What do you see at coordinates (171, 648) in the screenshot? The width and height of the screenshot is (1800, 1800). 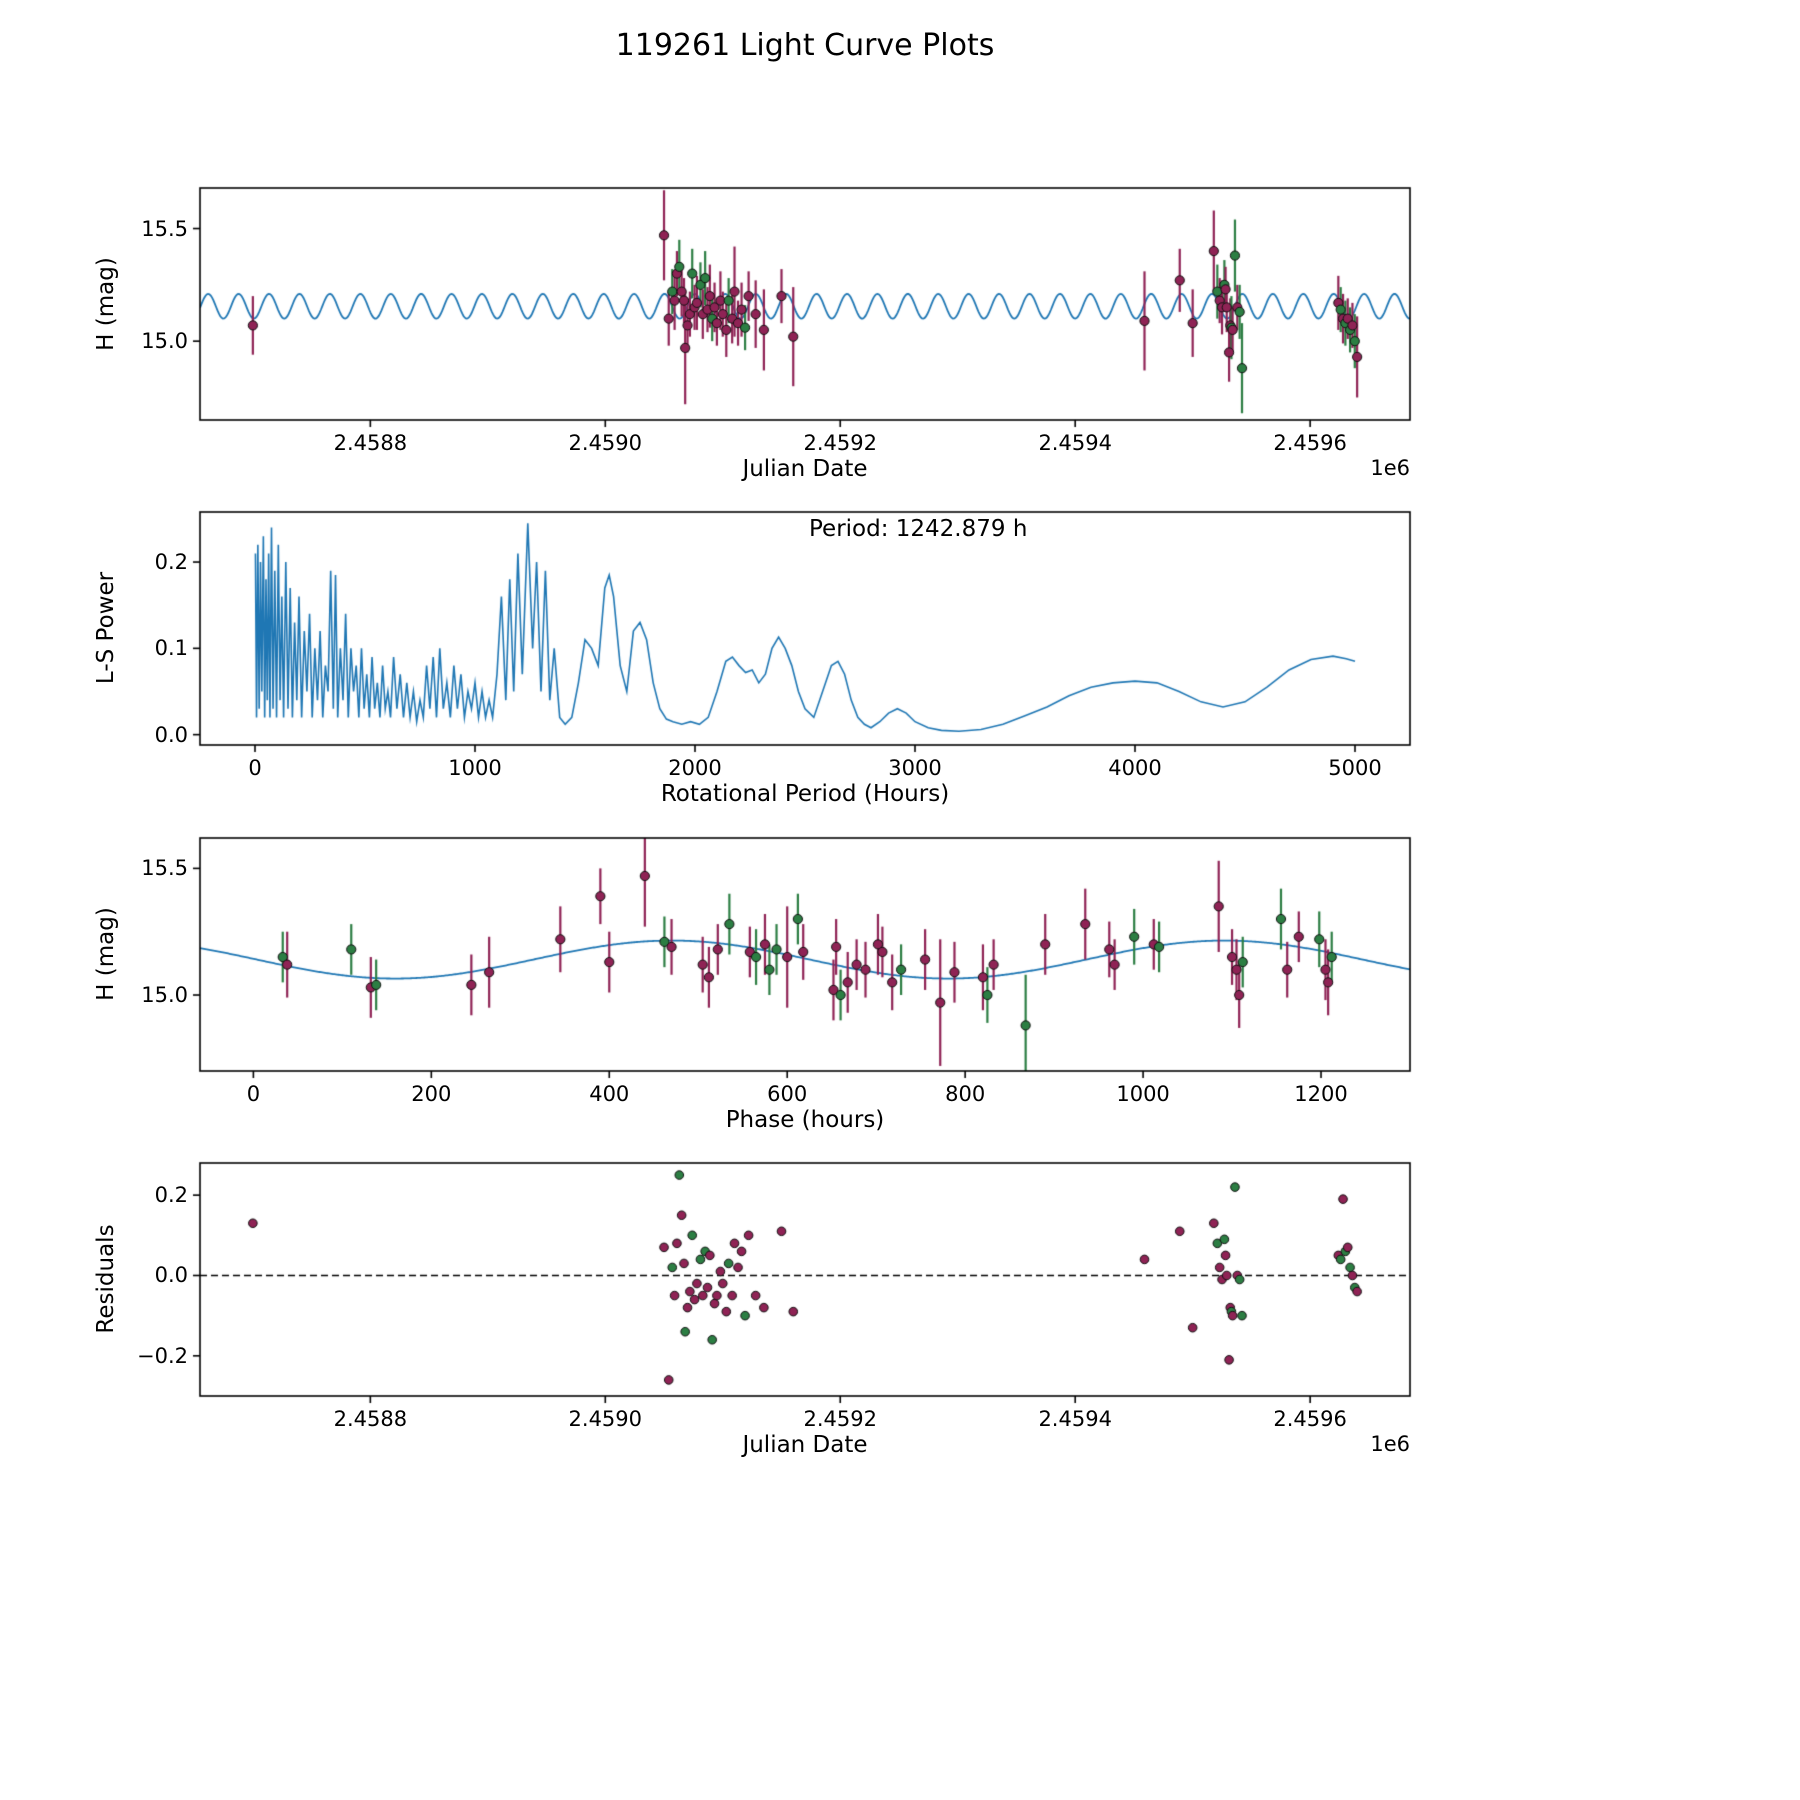 I see `y-tick-label: 0.1` at bounding box center [171, 648].